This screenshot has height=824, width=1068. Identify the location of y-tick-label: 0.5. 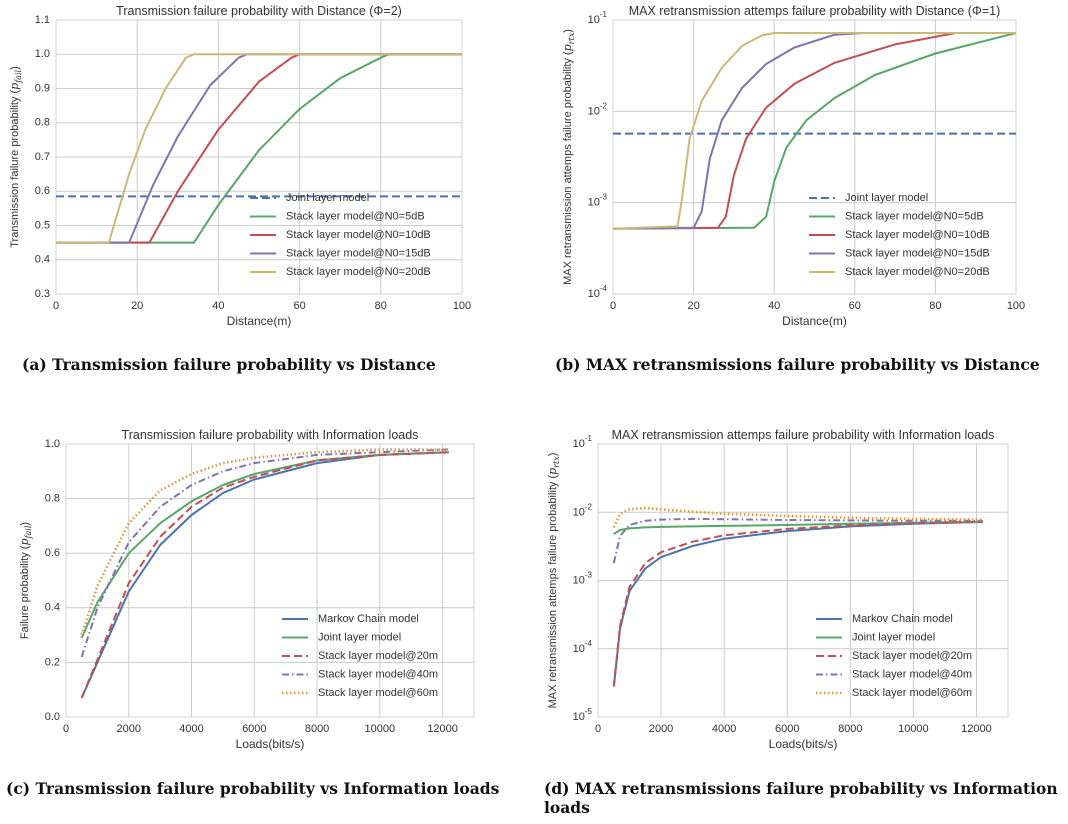
(42, 225).